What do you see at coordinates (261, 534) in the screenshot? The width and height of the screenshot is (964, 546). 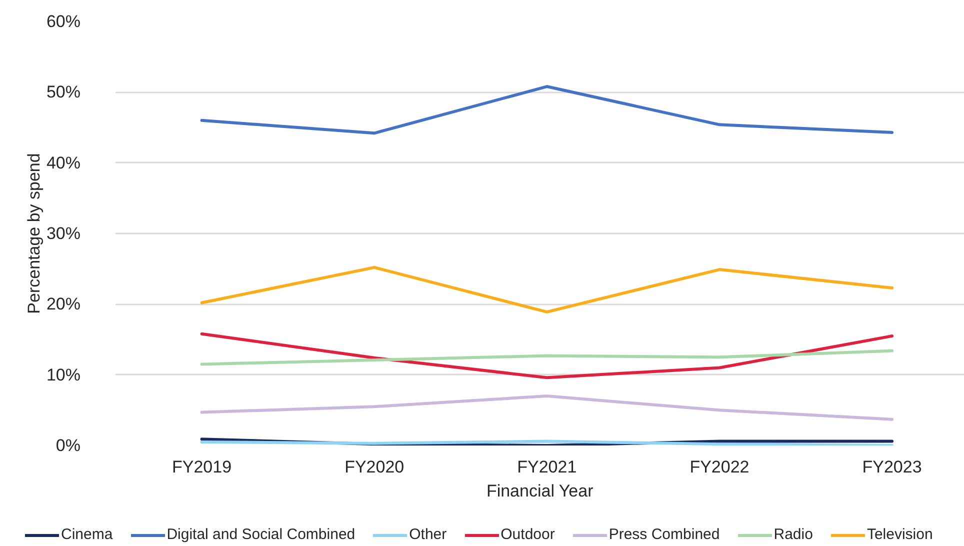 I see `legend-label: Digital and Social Combined` at bounding box center [261, 534].